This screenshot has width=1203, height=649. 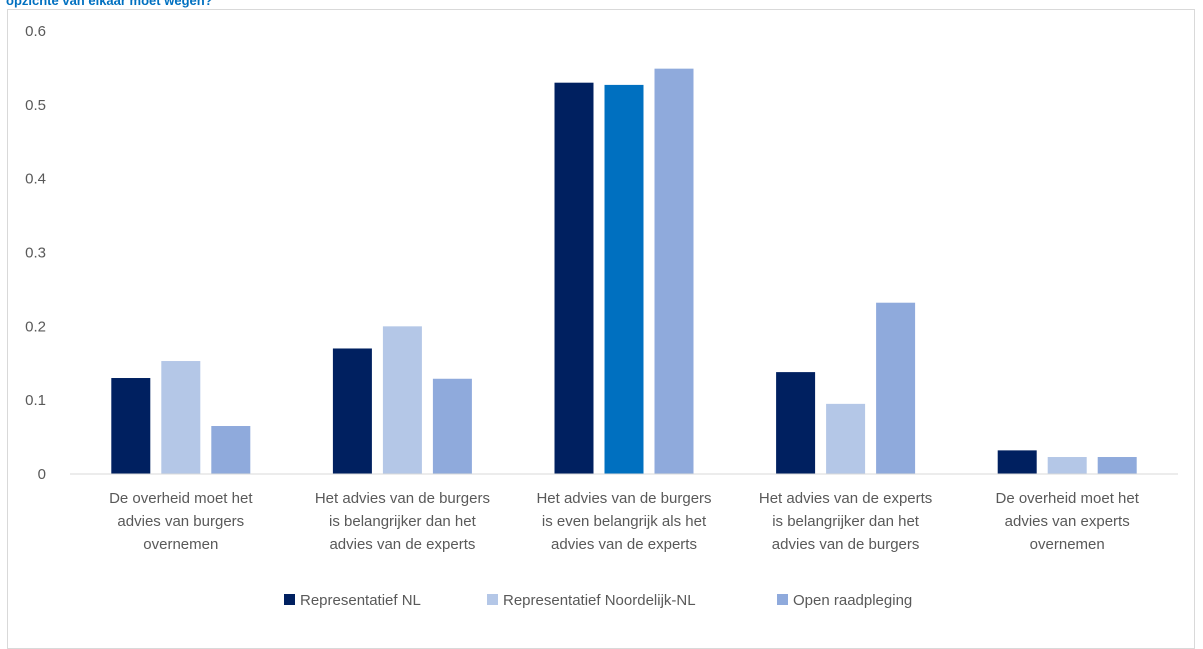 I want to click on y-tick-label: 0.6, so click(x=35, y=31).